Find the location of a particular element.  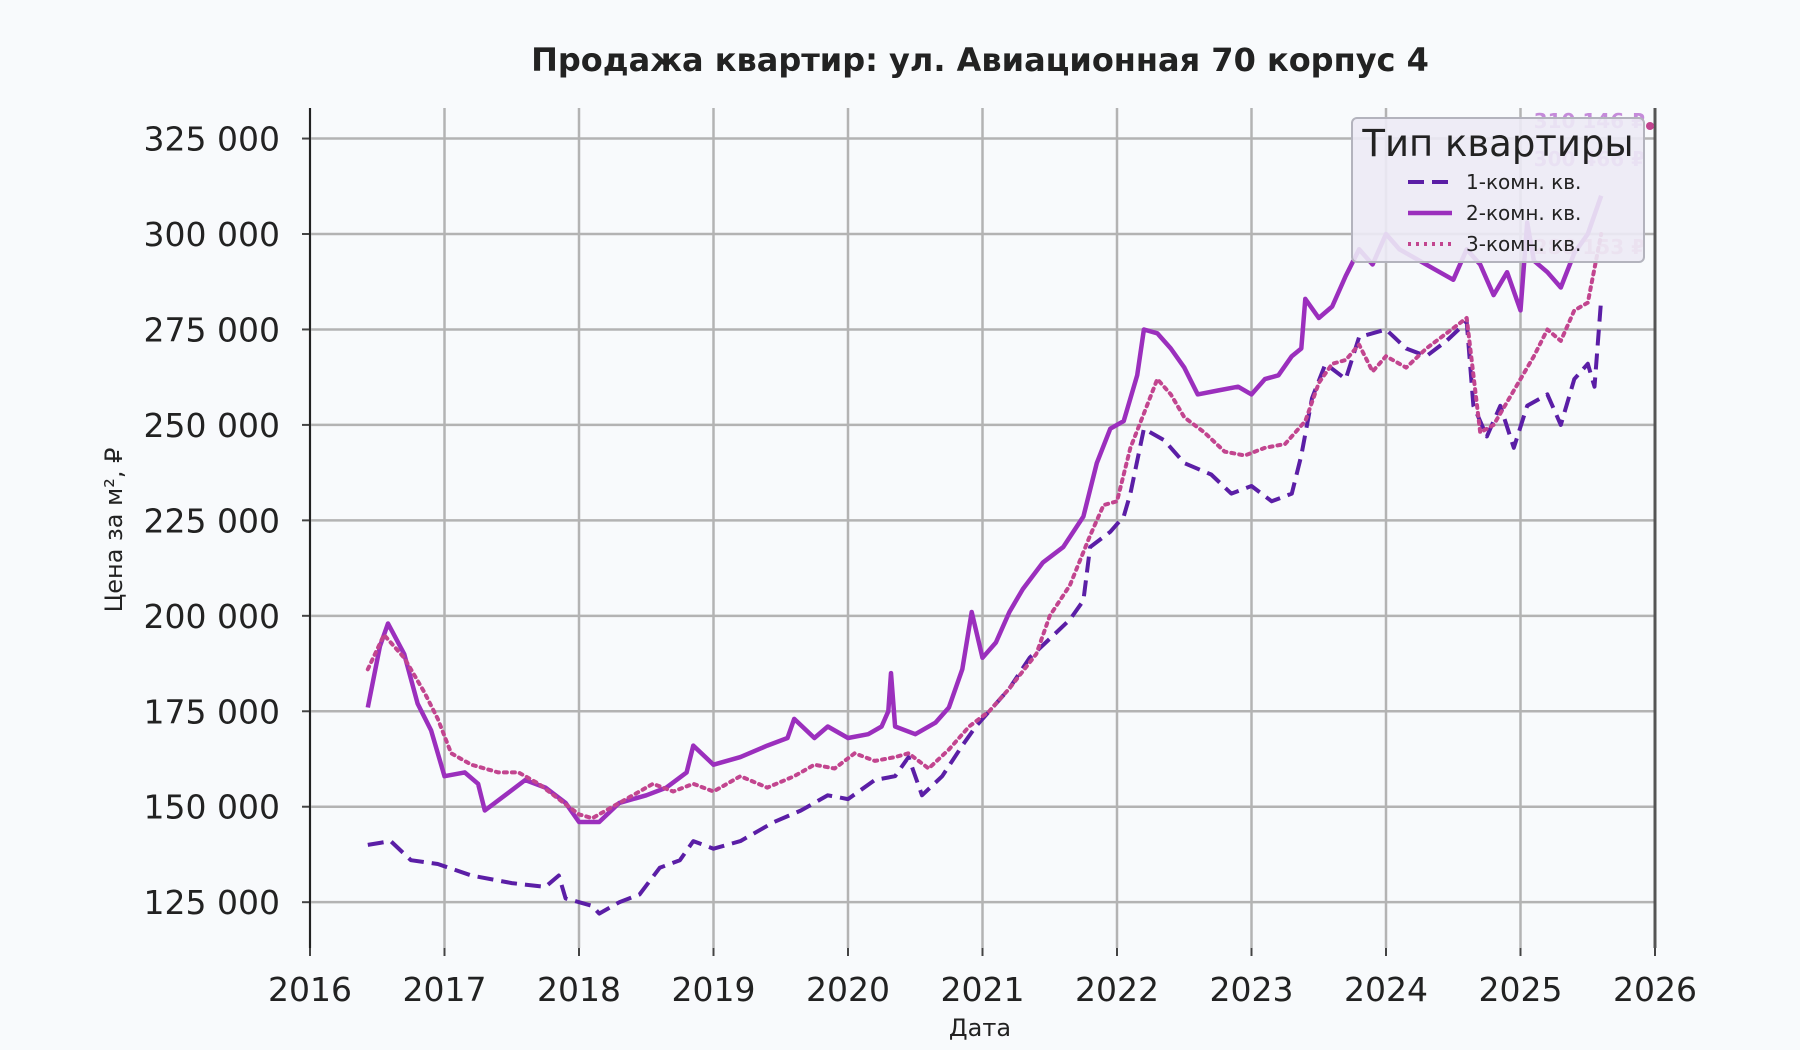

x-tick-label: 2017 is located at coordinates (445, 989).